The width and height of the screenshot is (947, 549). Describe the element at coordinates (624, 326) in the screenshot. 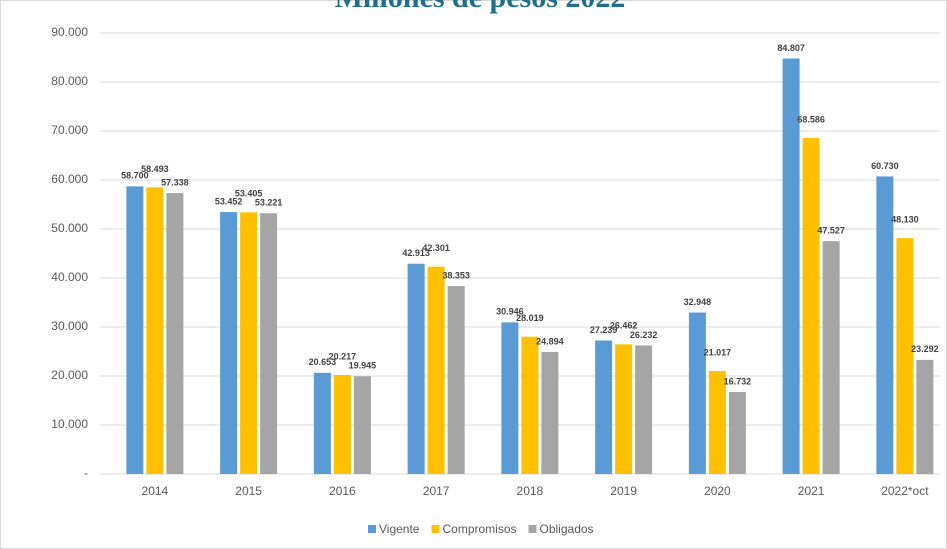

I see `value-label: 26.462` at that location.